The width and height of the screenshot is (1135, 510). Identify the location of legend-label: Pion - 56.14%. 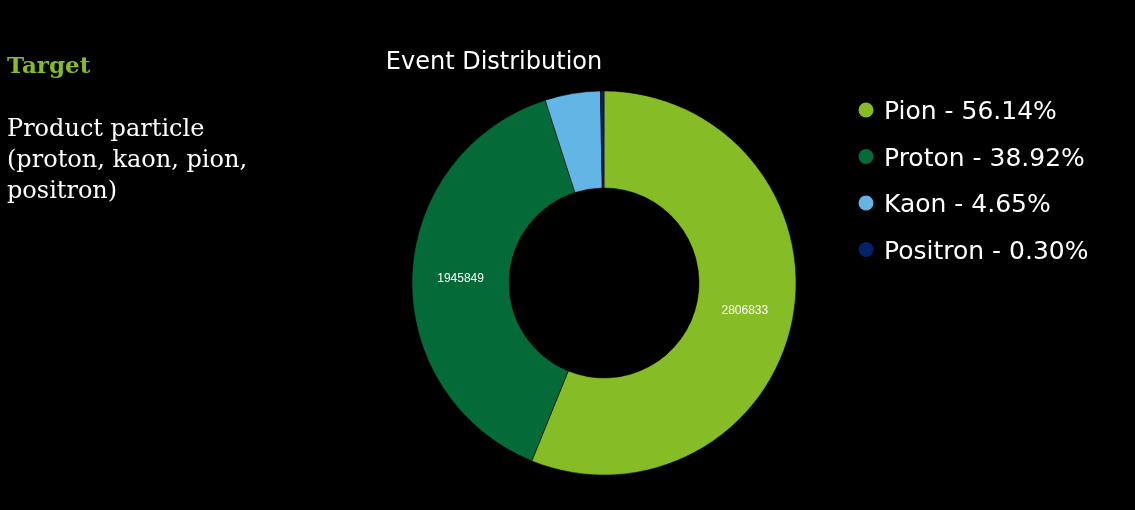
(970, 110).